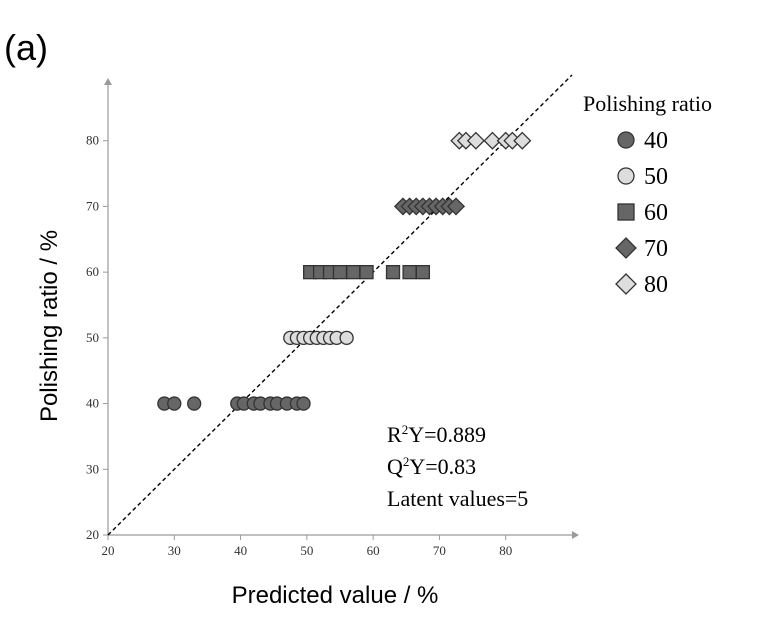  Describe the element at coordinates (439, 550) in the screenshot. I see `x-tick-label: 70` at that location.